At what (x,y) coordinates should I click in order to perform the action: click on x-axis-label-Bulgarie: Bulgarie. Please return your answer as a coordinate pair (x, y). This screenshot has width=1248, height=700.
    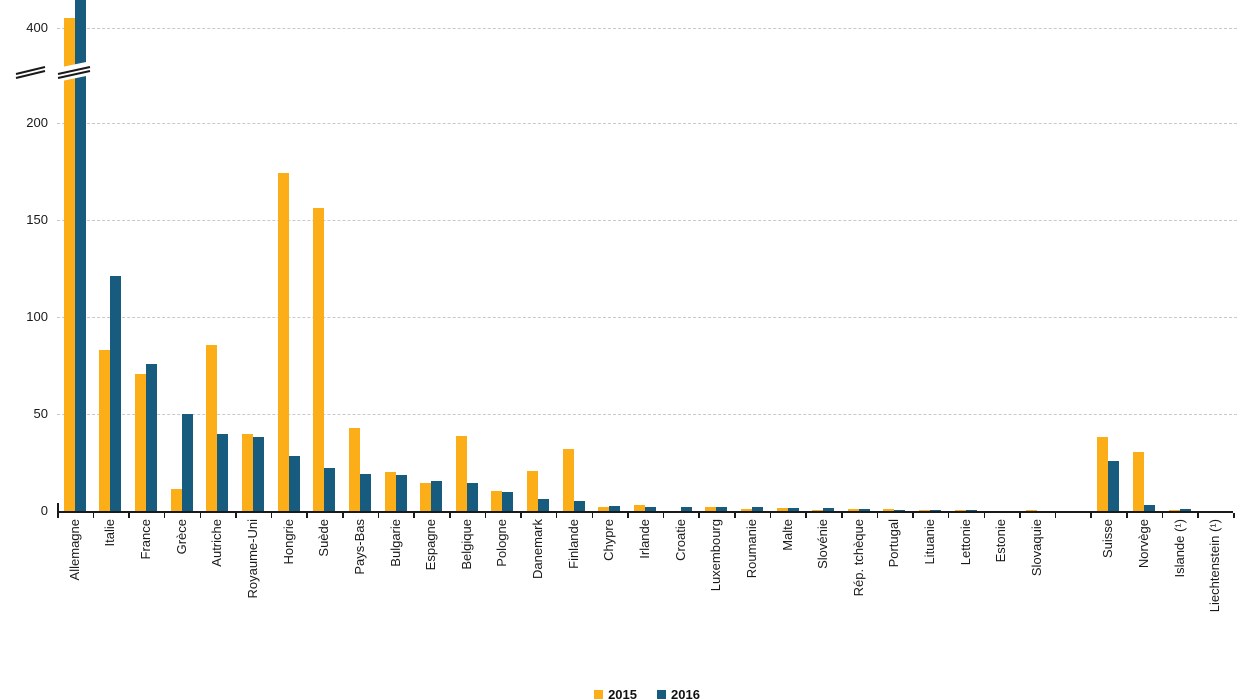
    Looking at the image, I should click on (395, 543).